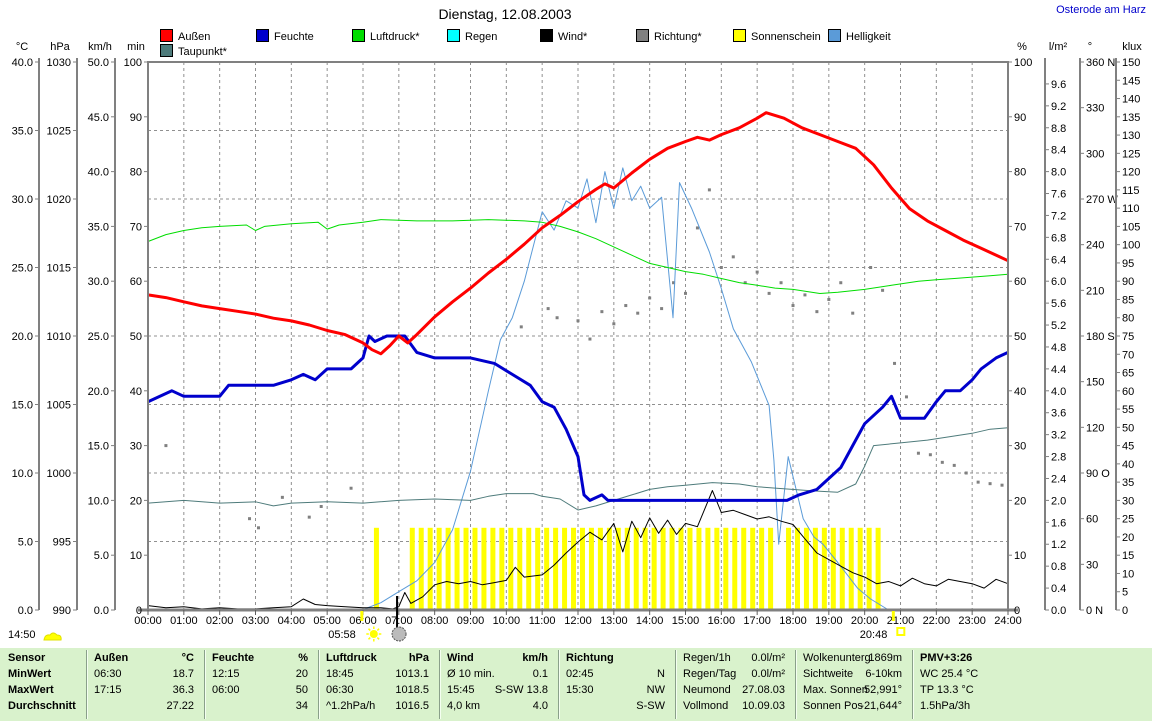  I want to click on table-cell: TP 13.3 °C, so click(947, 690).